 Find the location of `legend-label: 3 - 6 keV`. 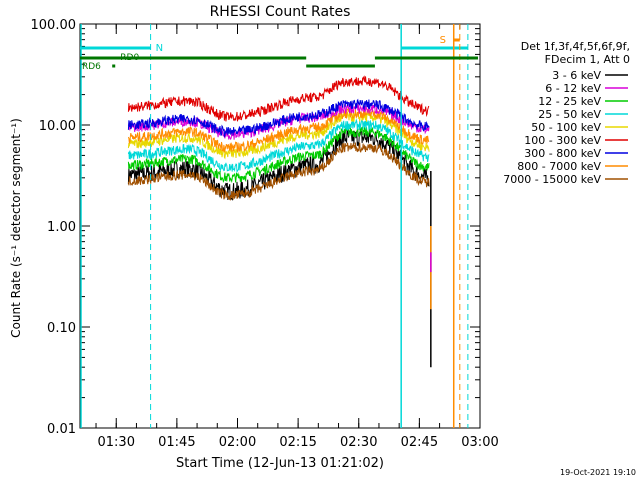

legend-label: 3 - 6 keV is located at coordinates (576, 75).